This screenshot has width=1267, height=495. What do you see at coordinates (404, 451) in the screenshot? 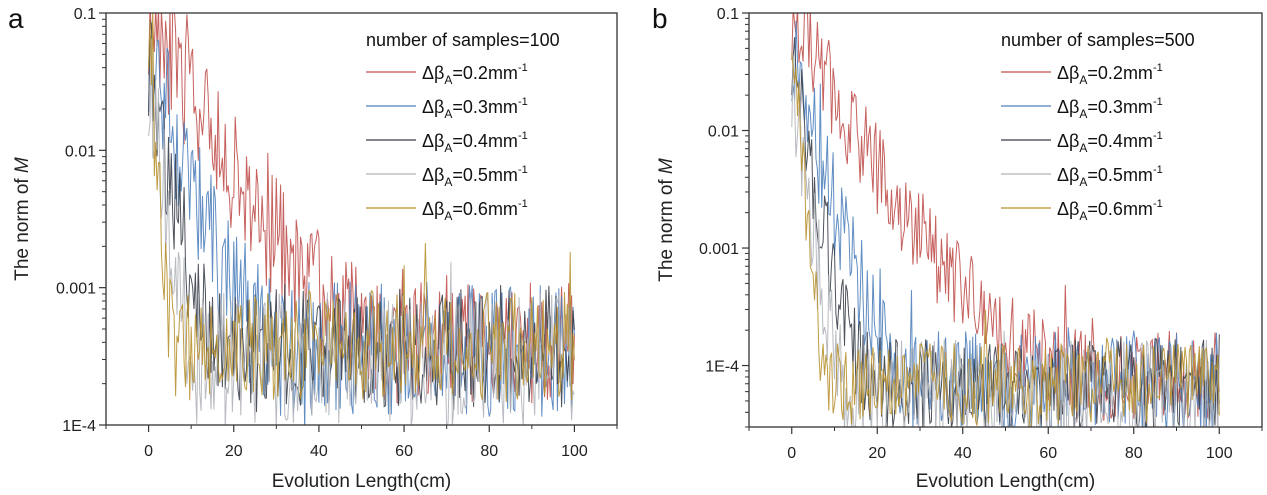
I see `x-tick-label: 60` at bounding box center [404, 451].